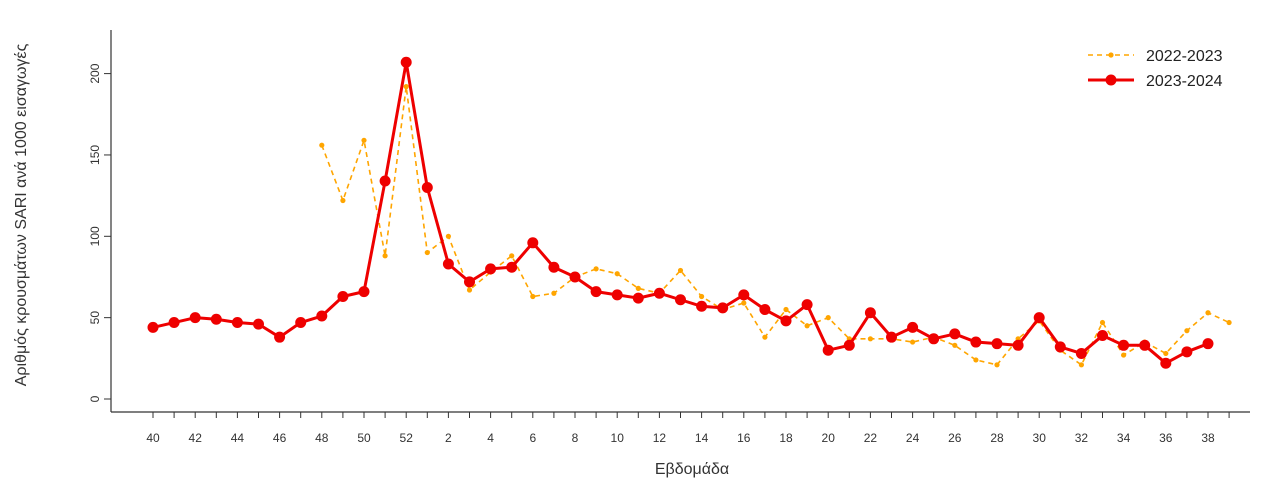 The height and width of the screenshot is (485, 1278). Describe the element at coordinates (702, 438) in the screenshot. I see `x-tick-label: 14` at that location.